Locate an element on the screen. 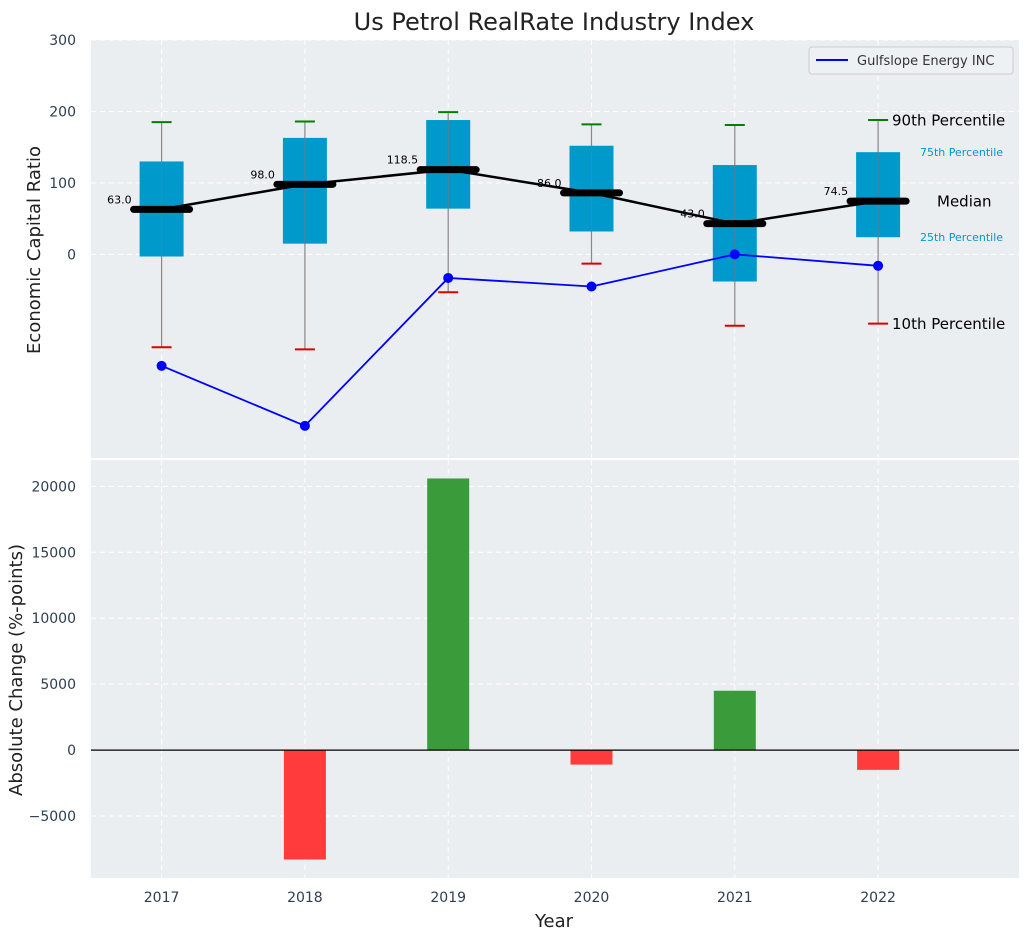 This screenshot has height=944, width=1029. xaxis-ticks: 2017 2018 2019 2020 2021 2022 is located at coordinates (520, 898).